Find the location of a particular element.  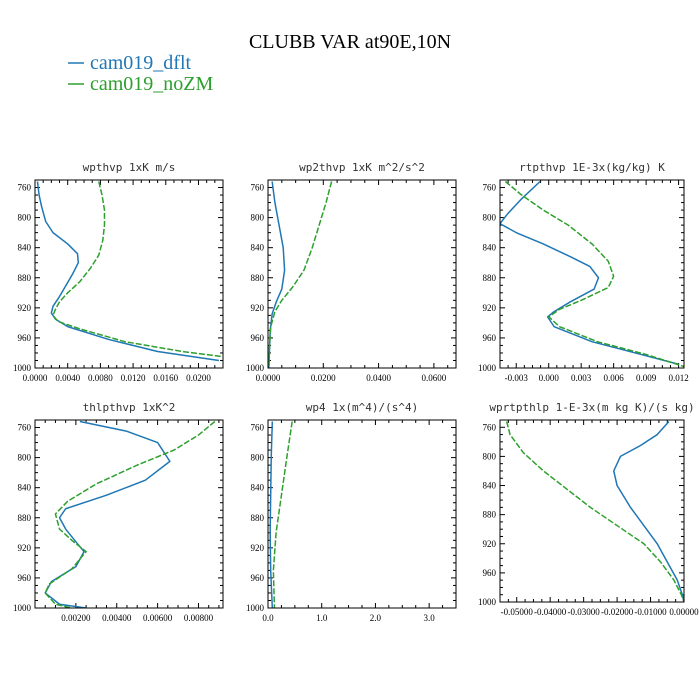

legend-label-nozm: cam019_noZM is located at coordinates (152, 84).